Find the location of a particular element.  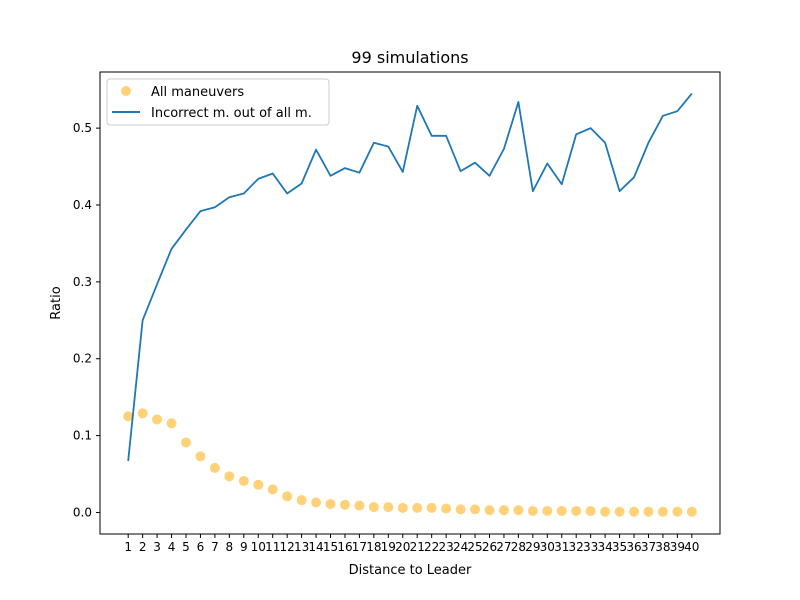

legend-label-all-maneuvers: All maneuvers is located at coordinates (197, 92).